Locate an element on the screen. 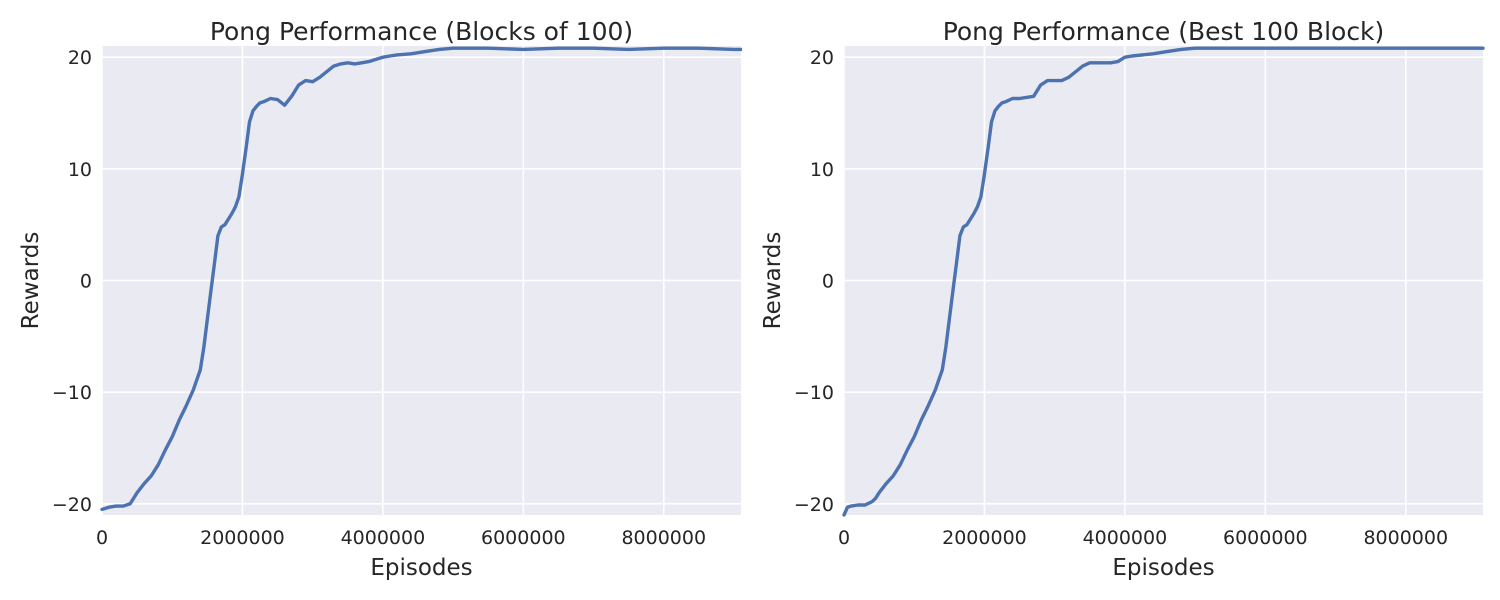 The height and width of the screenshot is (600, 1500). chart-title: Pong Performance (Best 100 Block) is located at coordinates (1164, 31).